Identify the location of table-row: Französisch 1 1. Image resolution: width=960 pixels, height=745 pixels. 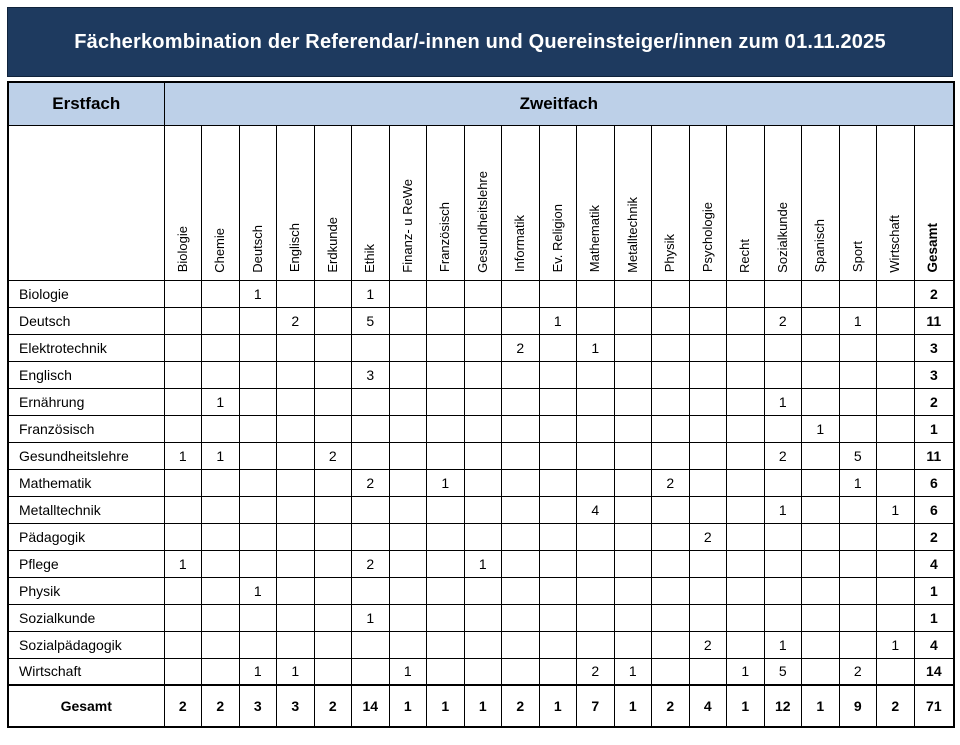
(481, 428).